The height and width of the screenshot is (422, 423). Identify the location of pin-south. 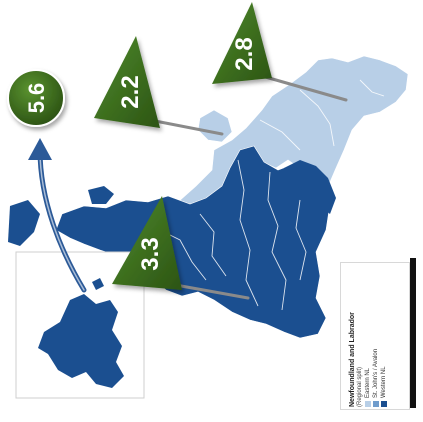
(209, 291).